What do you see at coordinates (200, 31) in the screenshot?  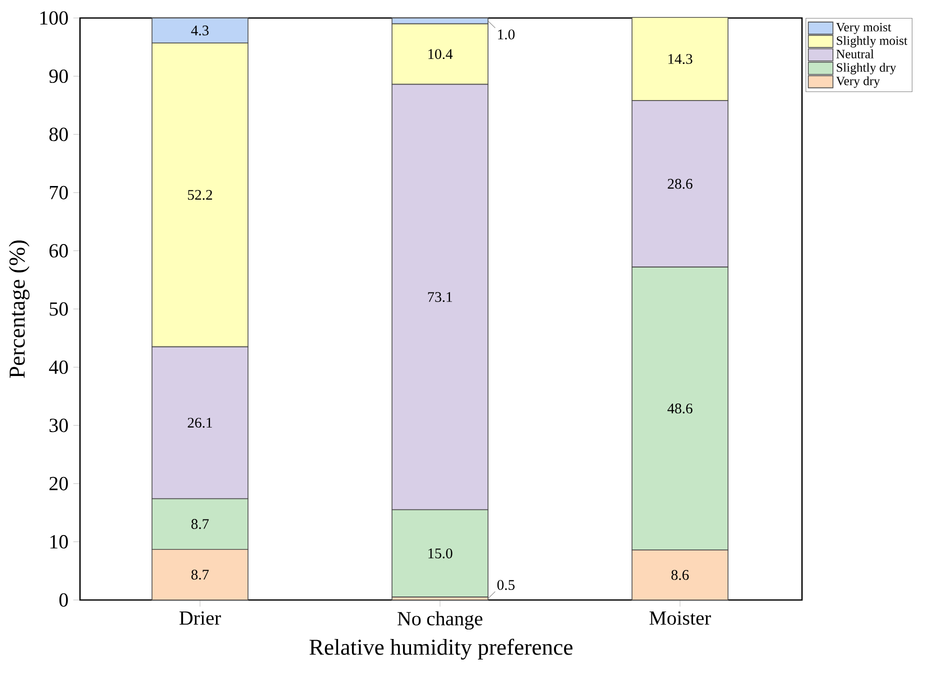 I see `data-label: 4.3` at bounding box center [200, 31].